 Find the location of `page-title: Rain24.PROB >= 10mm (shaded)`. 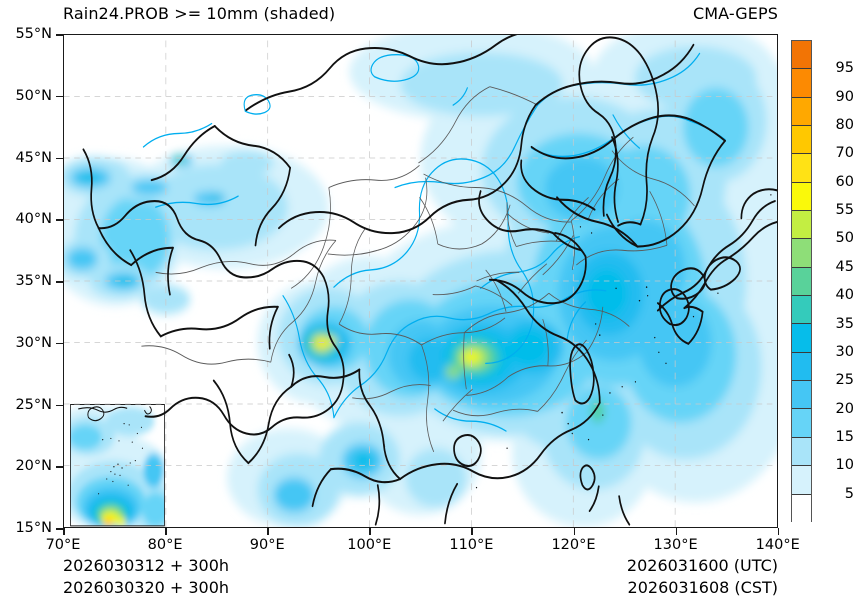

page-title: Rain24.PROB >= 10mm (shaded) is located at coordinates (199, 13).